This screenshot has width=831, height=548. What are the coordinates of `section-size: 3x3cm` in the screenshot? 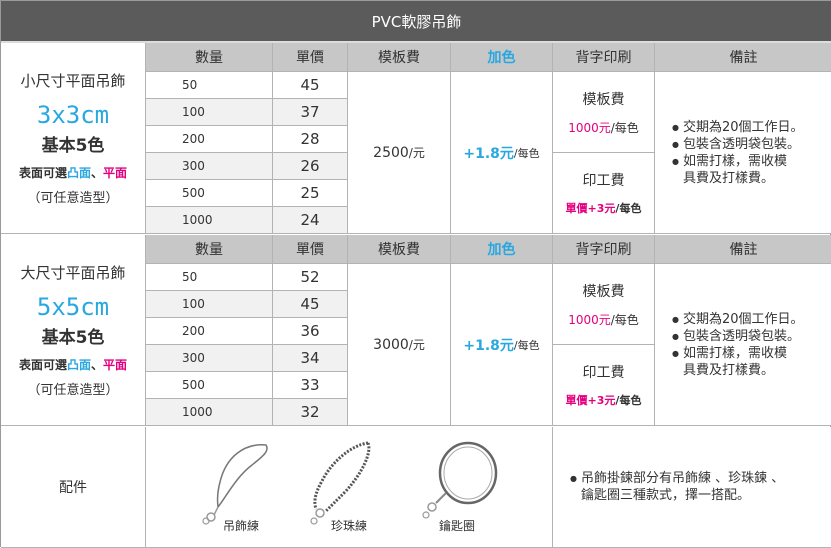 It's located at (73, 115).